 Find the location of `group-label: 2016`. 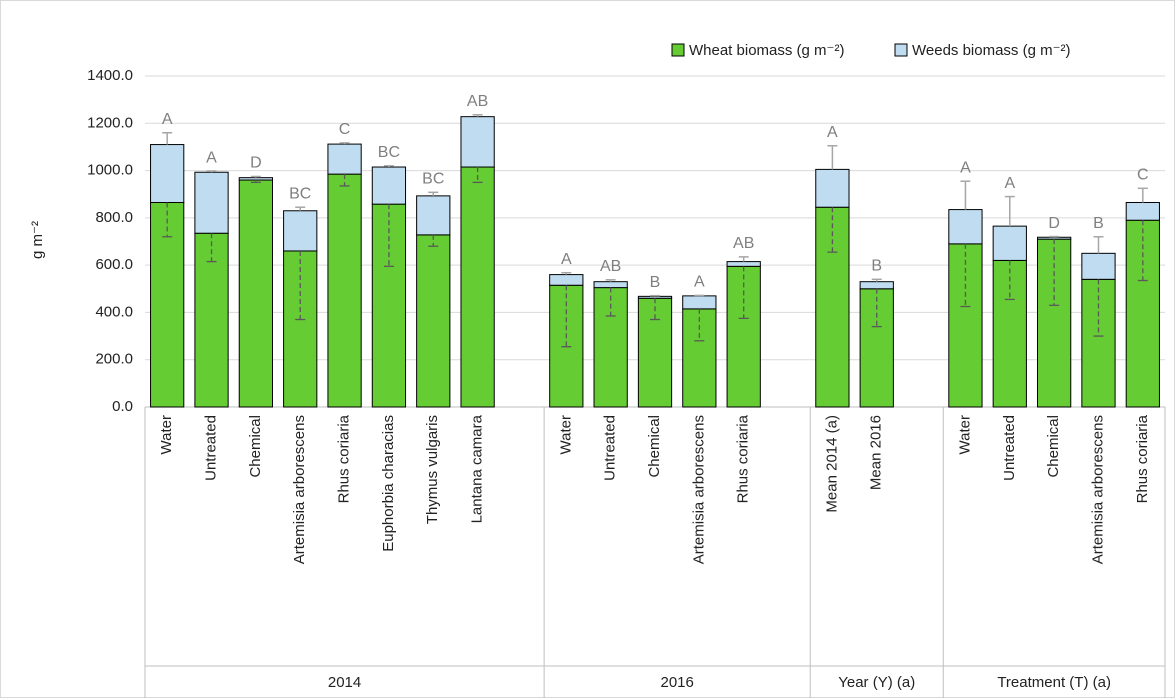

group-label: 2016 is located at coordinates (676, 682).